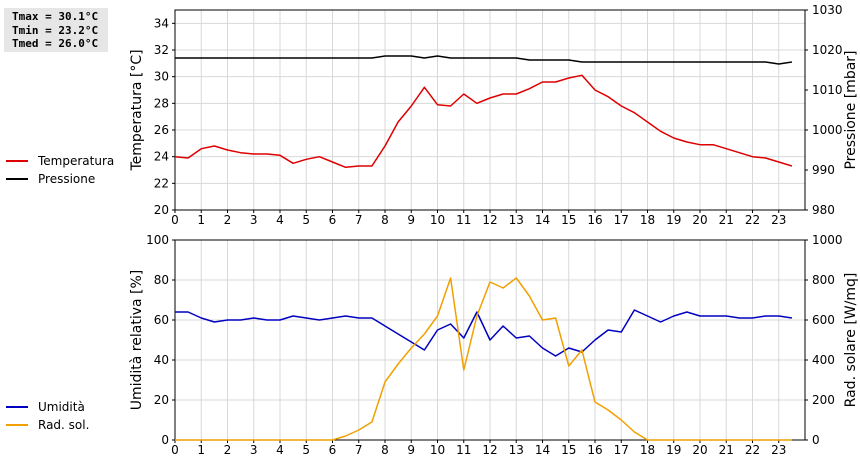  I want to click on y-axis-title: Temperatura [°C], so click(137, 110).